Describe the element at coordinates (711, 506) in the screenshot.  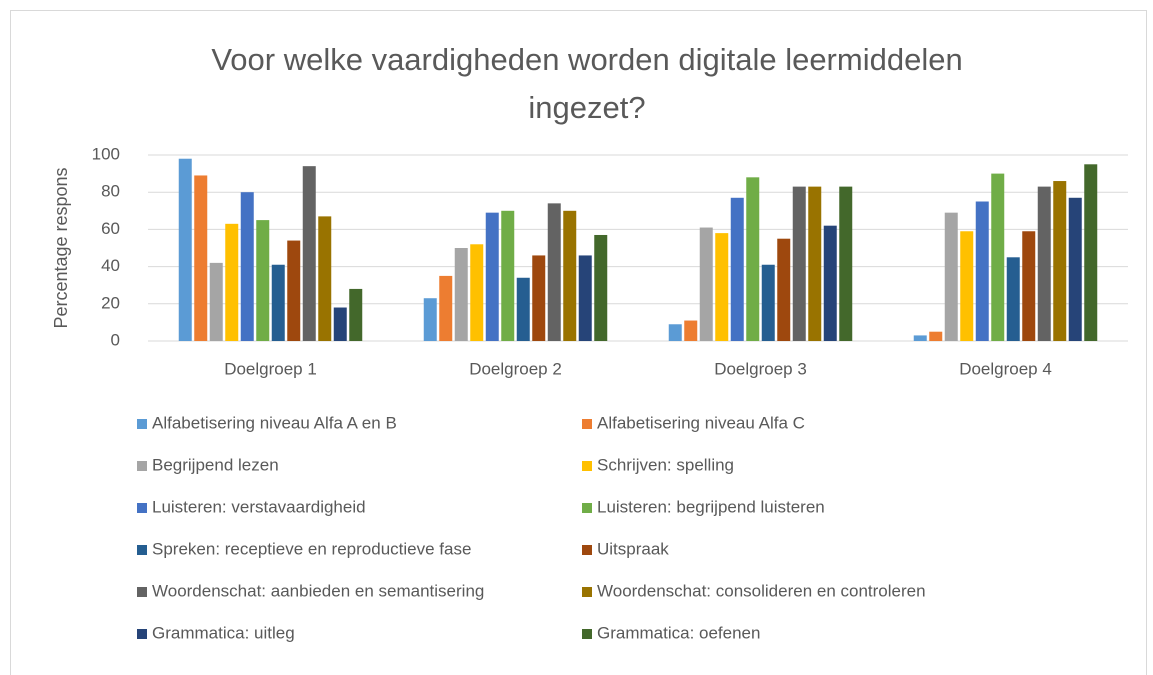
I see `legend-label: Luisteren: begrijpend luisteren` at that location.